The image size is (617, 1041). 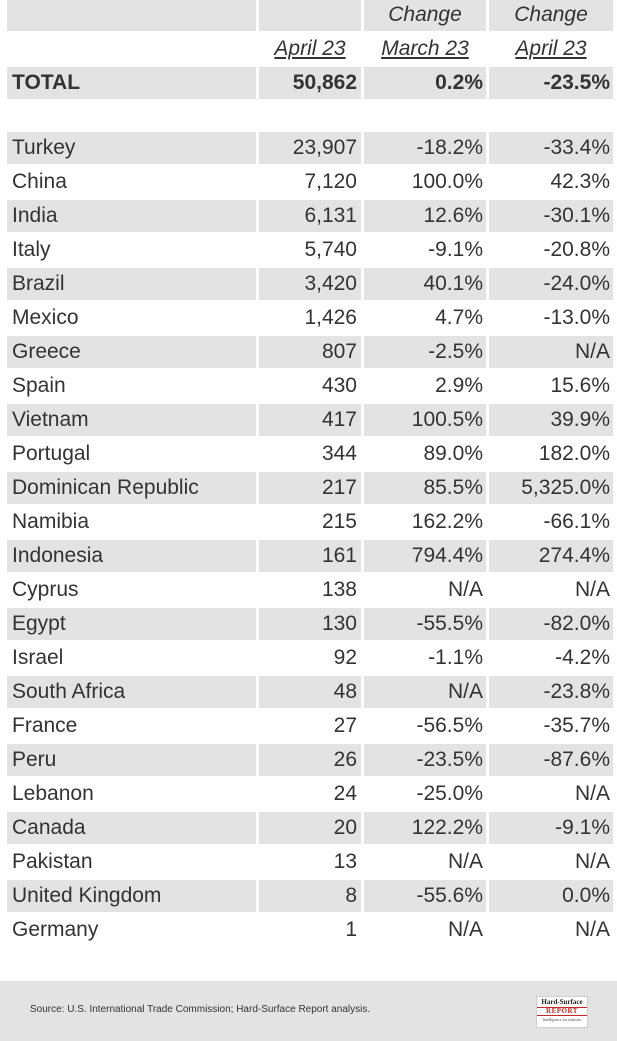 I want to click on table-row: Israel 92 -1.1% -4.2%, so click(x=308, y=658).